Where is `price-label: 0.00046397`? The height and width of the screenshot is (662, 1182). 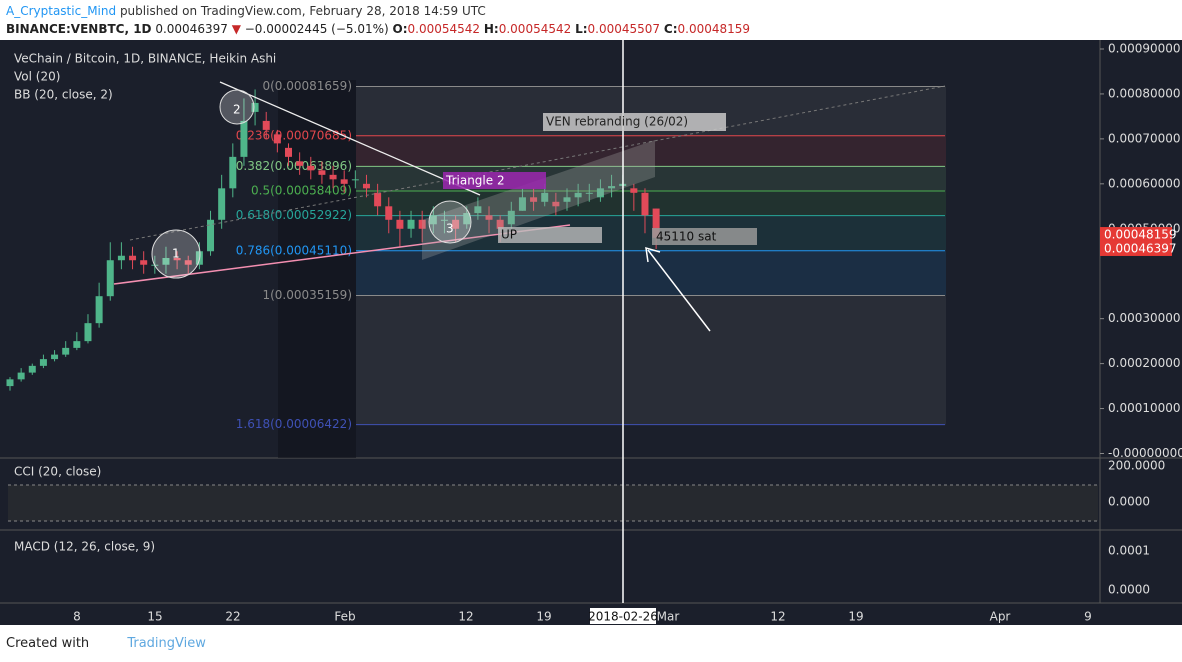
price-label: 0.00046397 is located at coordinates (1140, 248).